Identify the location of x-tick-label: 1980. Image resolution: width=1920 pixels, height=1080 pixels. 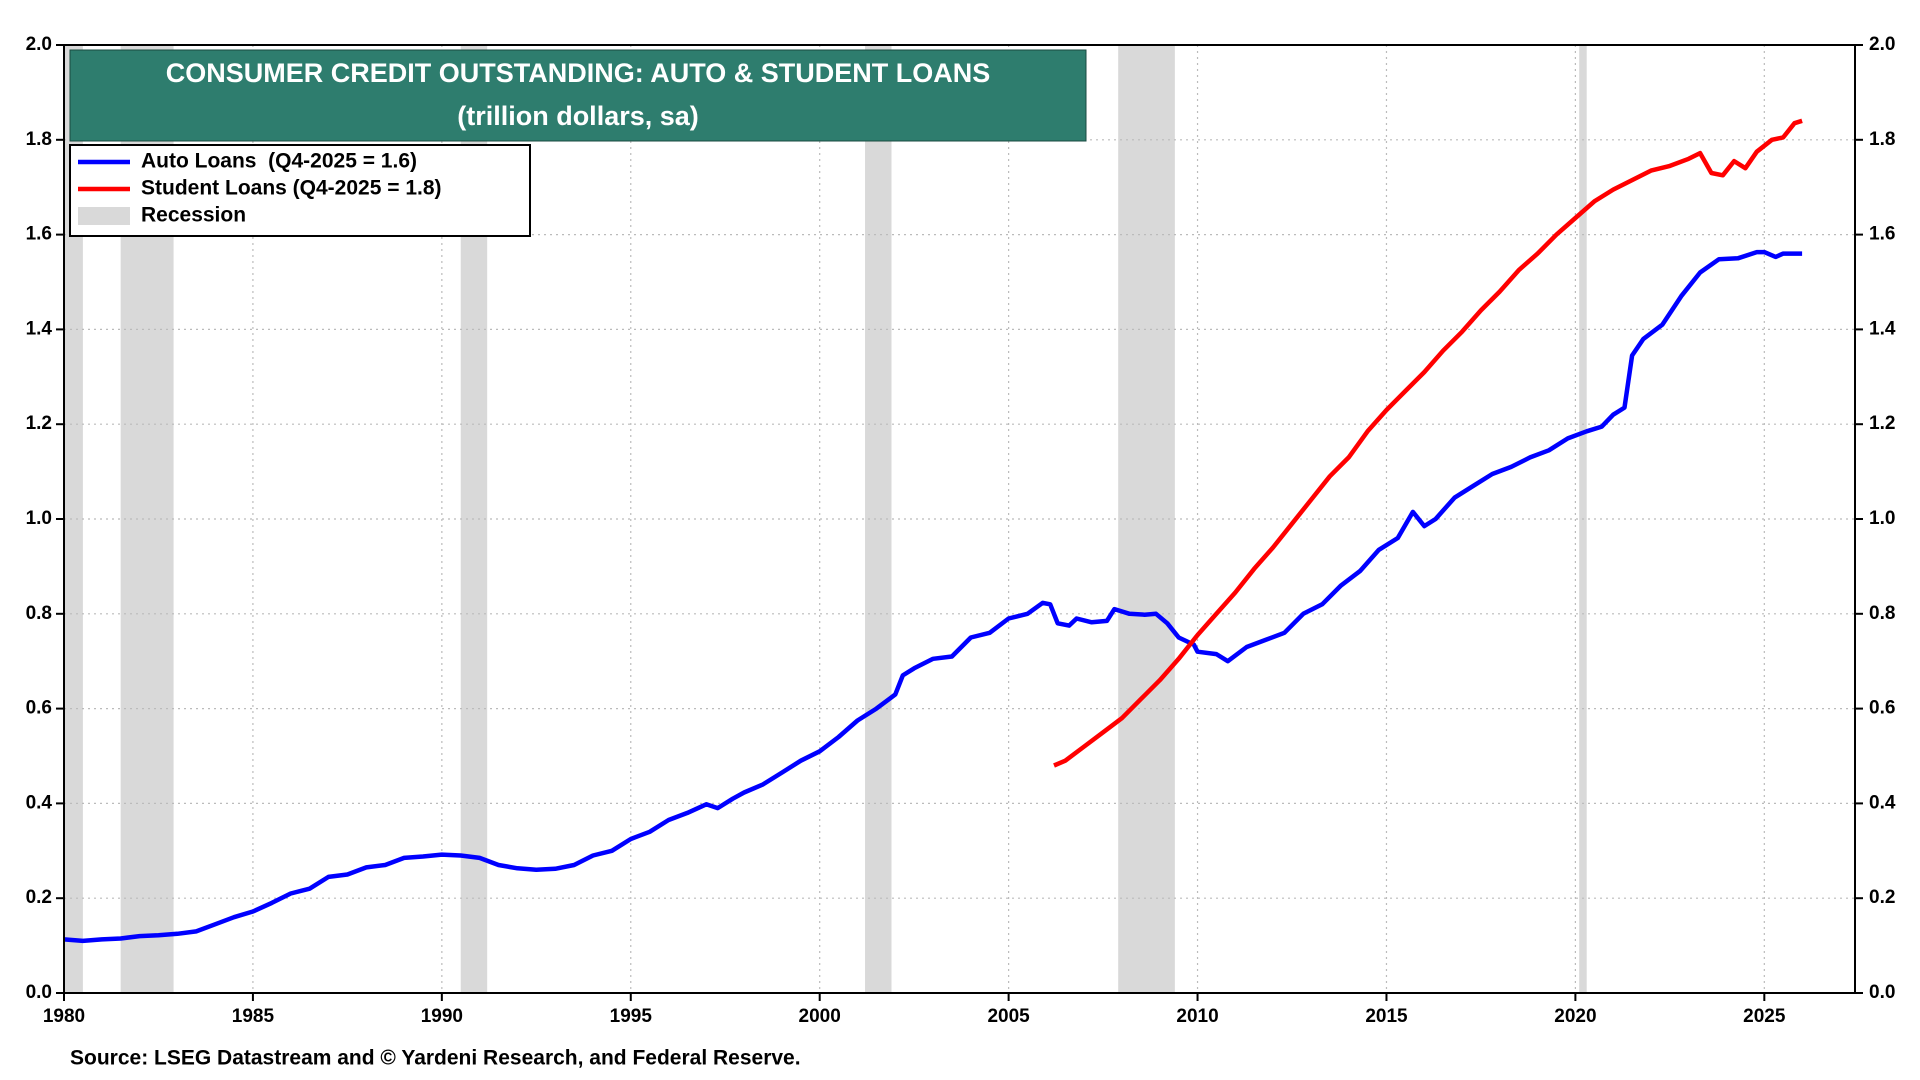
(64, 1016).